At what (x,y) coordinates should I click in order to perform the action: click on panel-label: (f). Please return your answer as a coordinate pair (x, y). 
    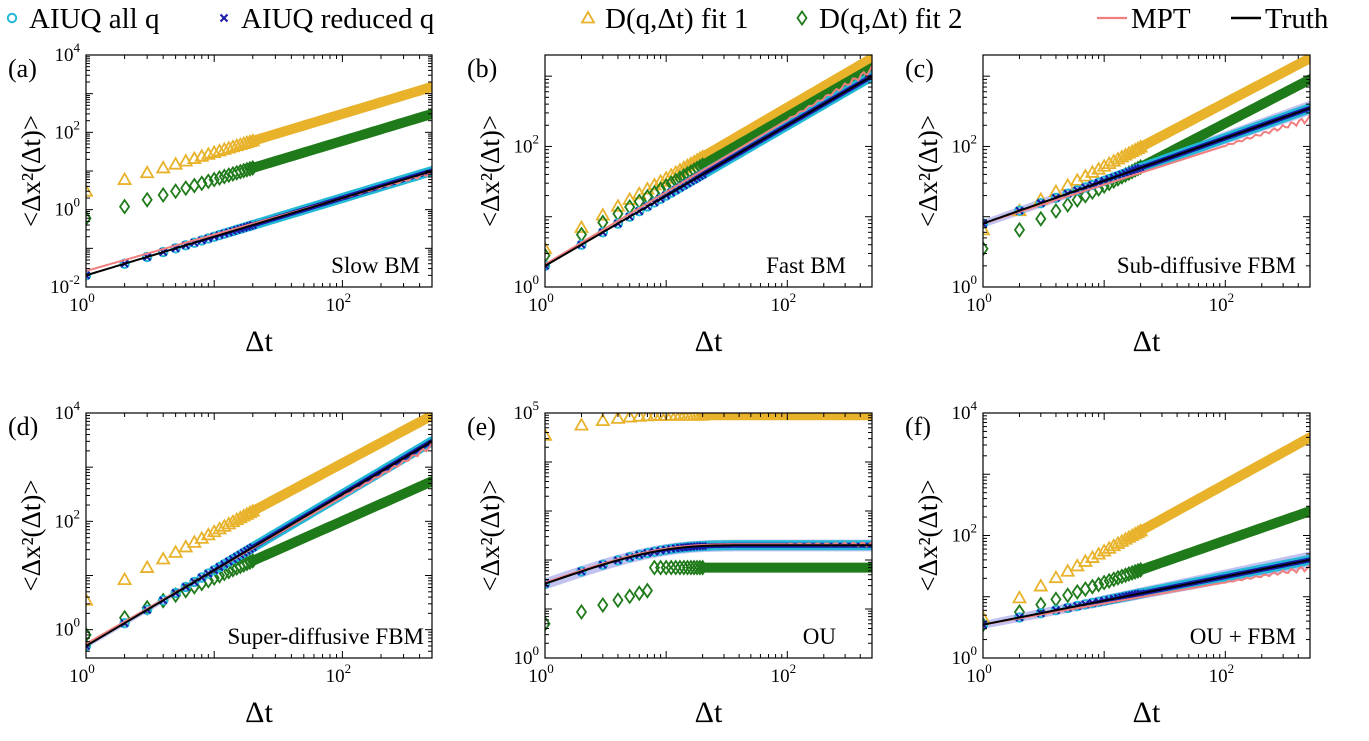
    Looking at the image, I should click on (918, 426).